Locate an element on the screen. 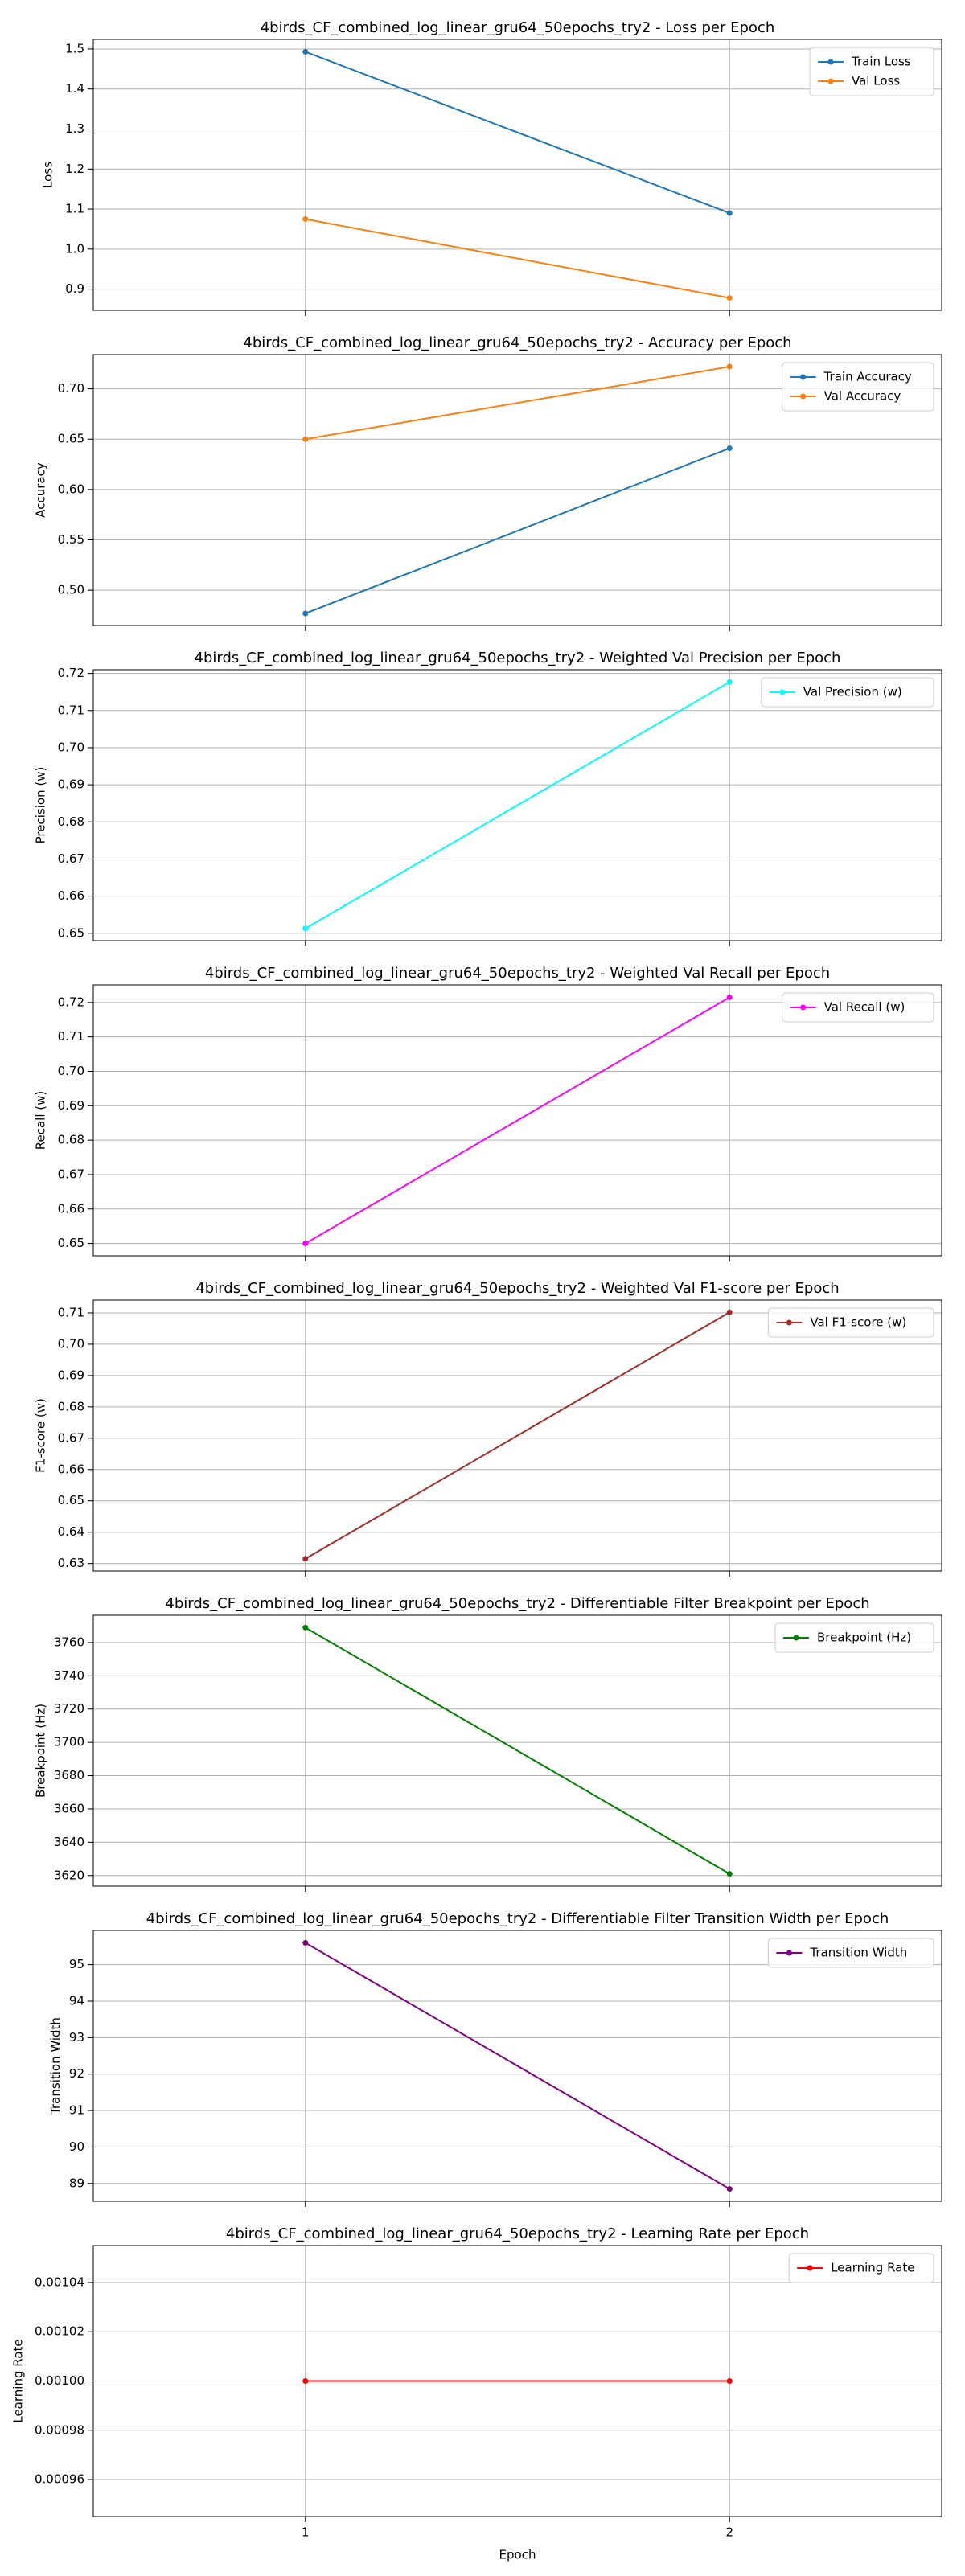 This screenshot has height=2576, width=965. y-tick-label: 90 is located at coordinates (76, 2146).